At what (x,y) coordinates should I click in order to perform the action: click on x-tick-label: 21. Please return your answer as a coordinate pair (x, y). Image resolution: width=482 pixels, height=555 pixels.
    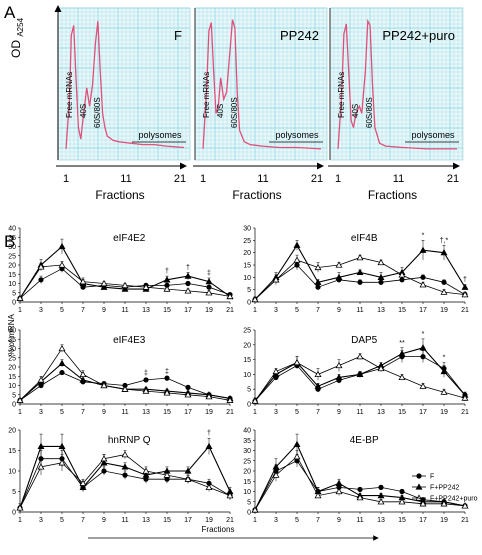
    Looking at the image, I should click on (230, 520).